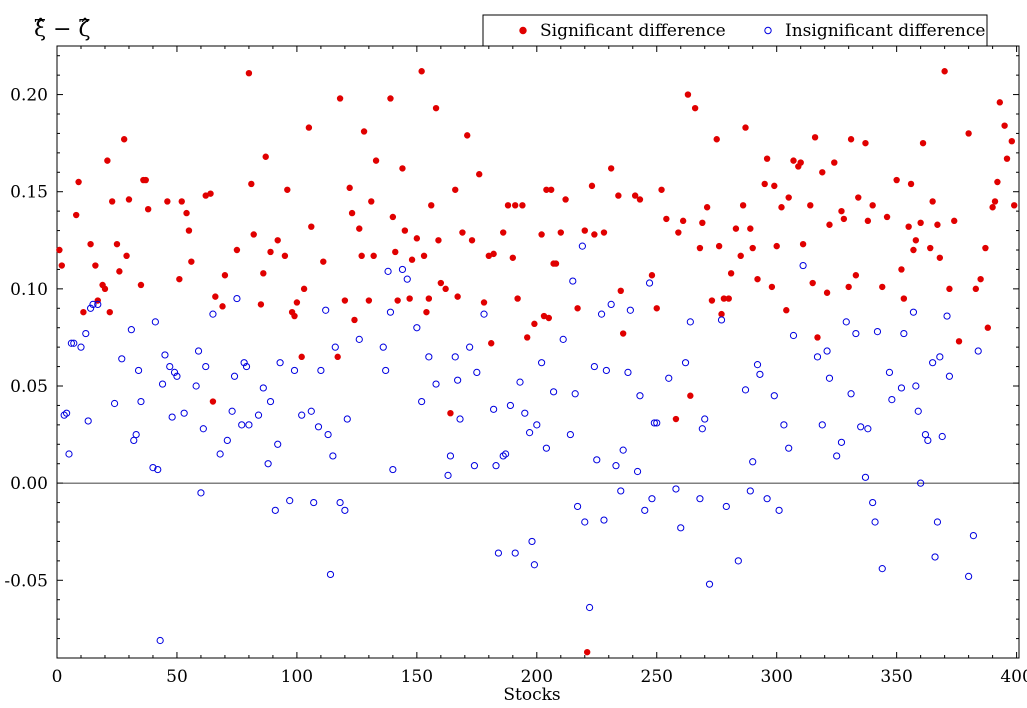  Describe the element at coordinates (177, 677) in the screenshot. I see `x-tick-label: 50` at that location.